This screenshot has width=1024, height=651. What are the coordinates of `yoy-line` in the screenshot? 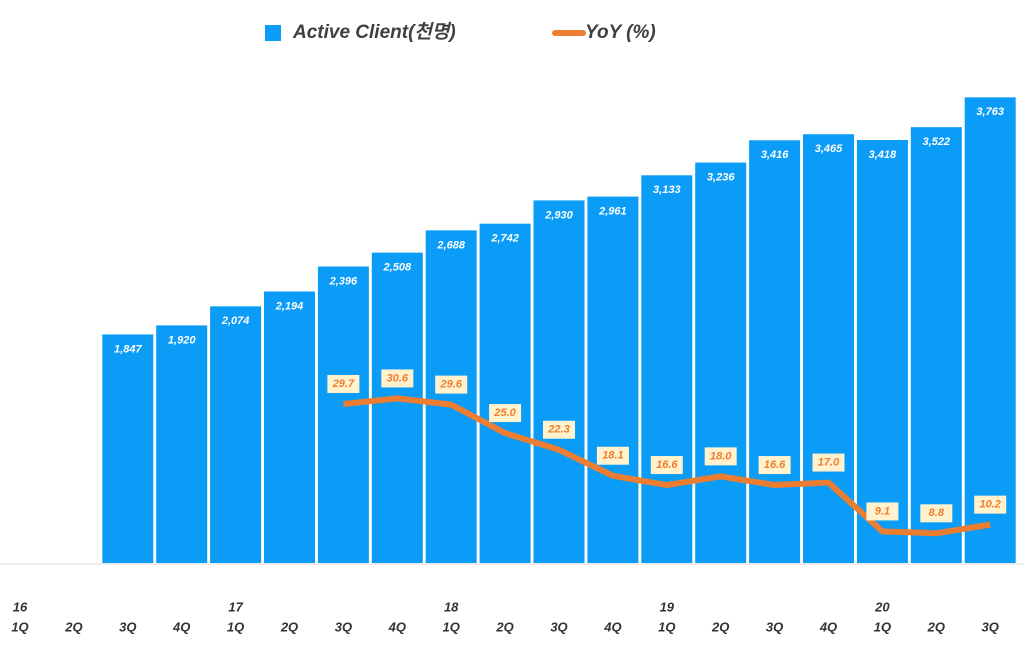 It's located at (667, 466).